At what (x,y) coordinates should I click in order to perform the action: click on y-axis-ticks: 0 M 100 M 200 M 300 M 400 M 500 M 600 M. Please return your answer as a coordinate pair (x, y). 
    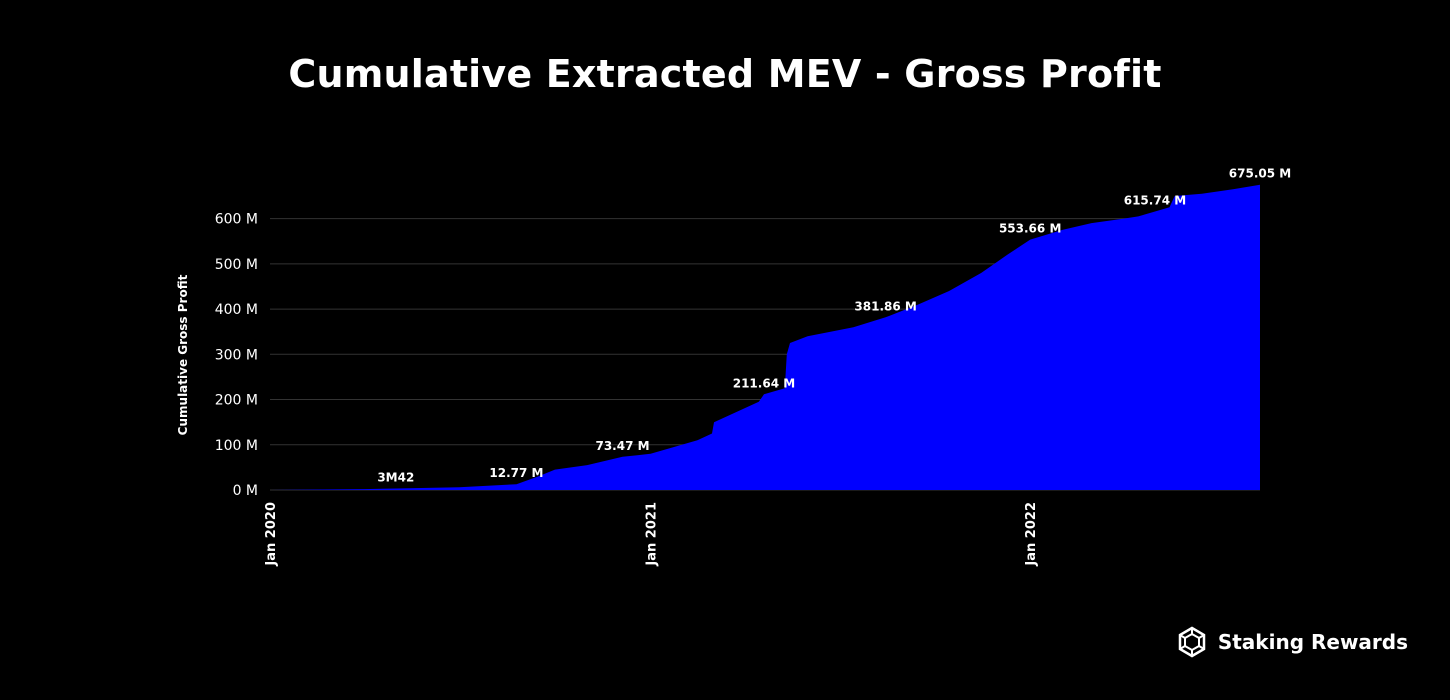
    Looking at the image, I should click on (236, 355).